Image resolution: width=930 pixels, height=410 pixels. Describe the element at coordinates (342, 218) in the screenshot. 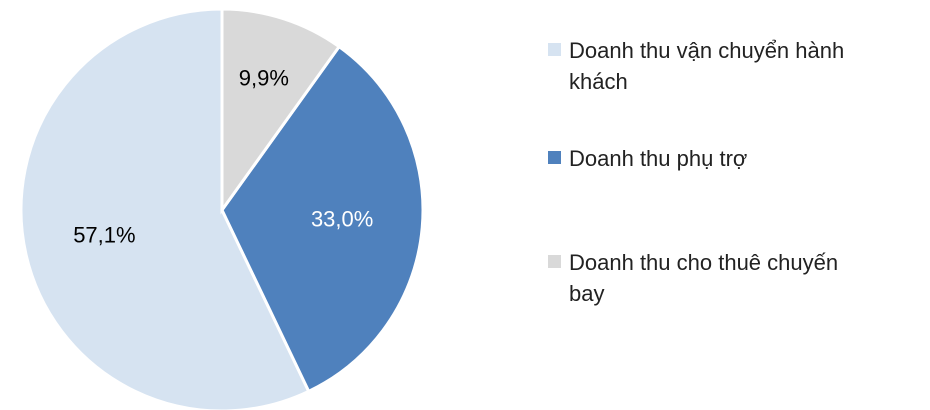

I see `data-label: 33,0%` at that location.